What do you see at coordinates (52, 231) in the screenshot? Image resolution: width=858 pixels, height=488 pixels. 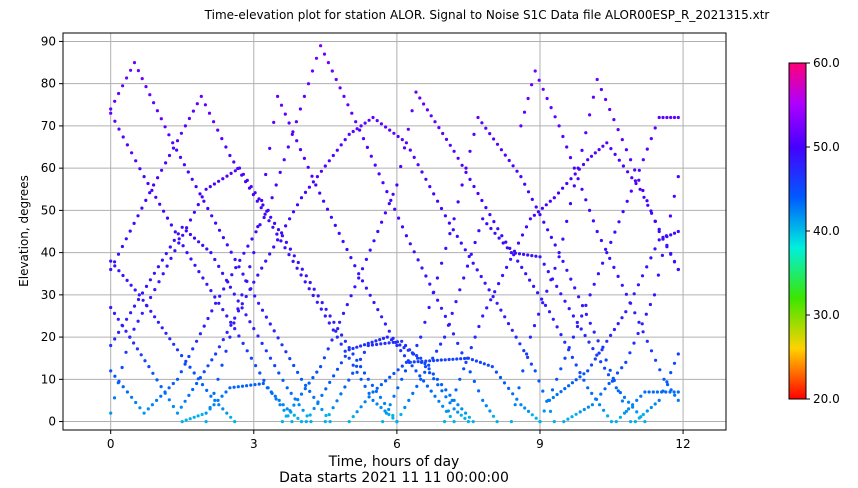 I see `y-axis-ticks: 0 10 20 30 40 50 60 70 80 90` at bounding box center [52, 231].